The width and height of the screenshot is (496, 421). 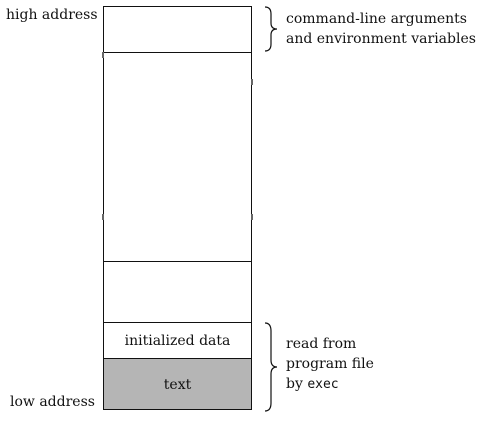 I want to click on low-address-label: low address, so click(x=52, y=402).